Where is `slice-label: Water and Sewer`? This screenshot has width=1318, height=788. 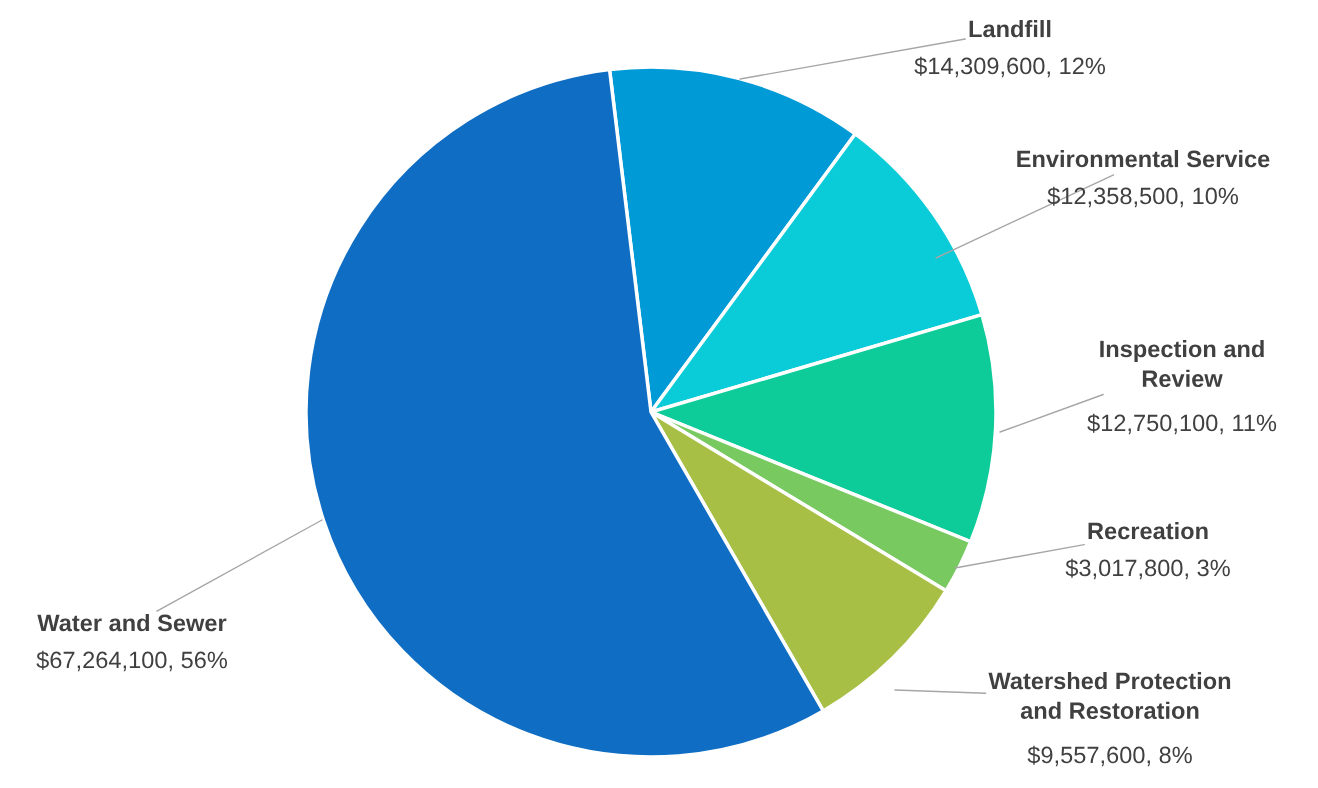 slice-label: Water and Sewer is located at coordinates (132, 623).